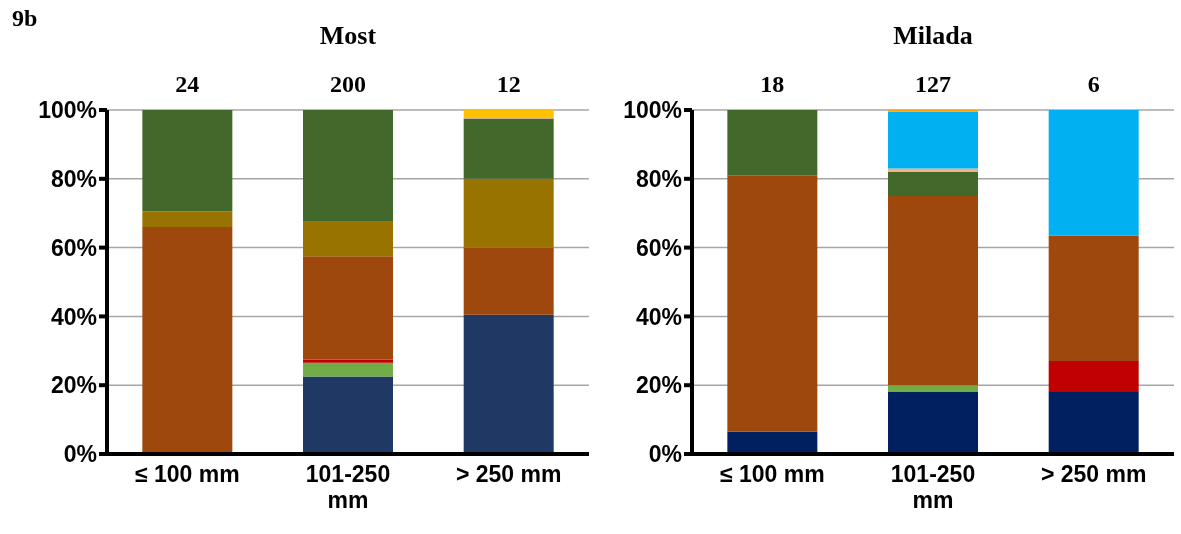 The height and width of the screenshot is (534, 1181). What do you see at coordinates (933, 84) in the screenshot?
I see `text: 127` at bounding box center [933, 84].